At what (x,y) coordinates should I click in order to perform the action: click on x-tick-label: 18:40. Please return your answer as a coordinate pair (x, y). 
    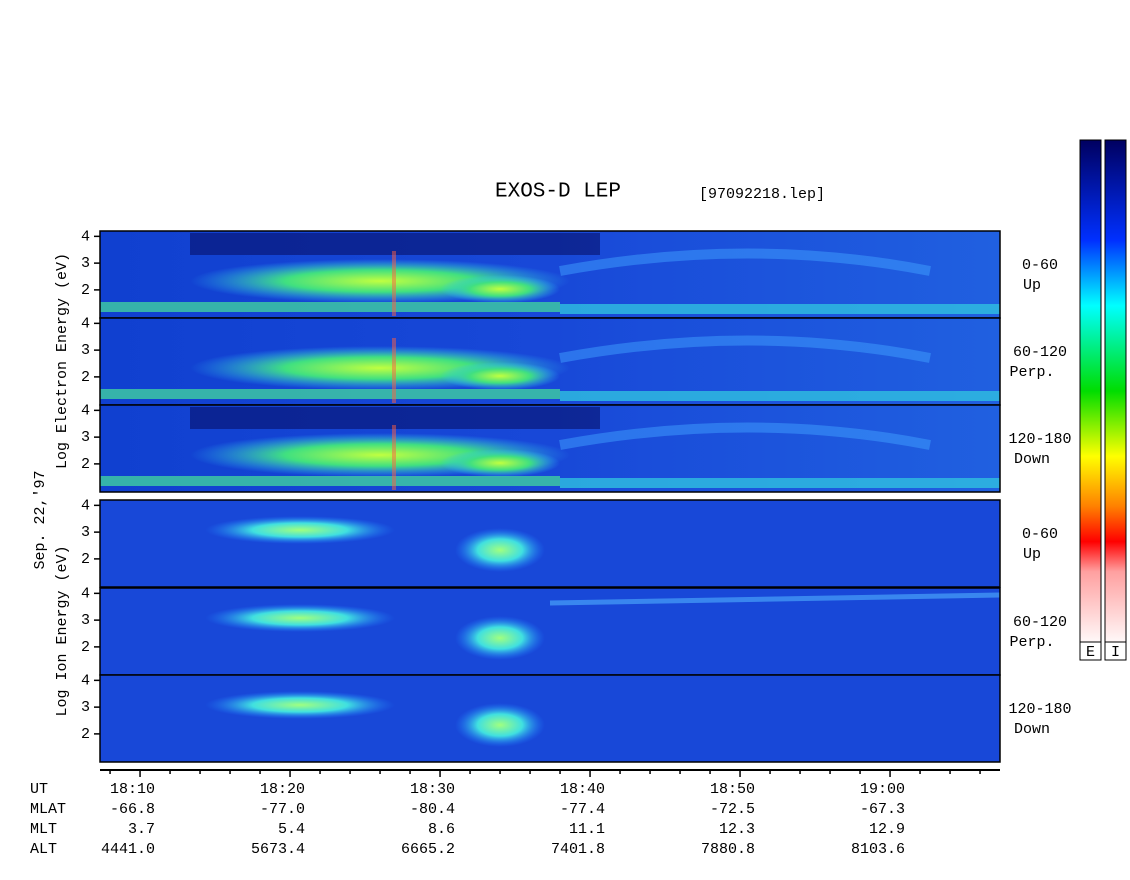
    Looking at the image, I should click on (582, 789).